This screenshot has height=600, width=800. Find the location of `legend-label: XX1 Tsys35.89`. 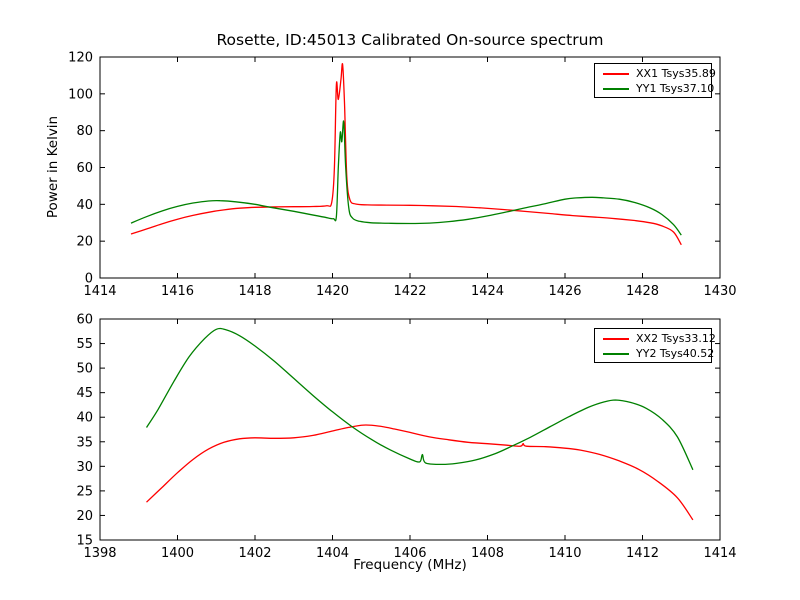

legend-label: XX1 Tsys35.89 is located at coordinates (676, 73).